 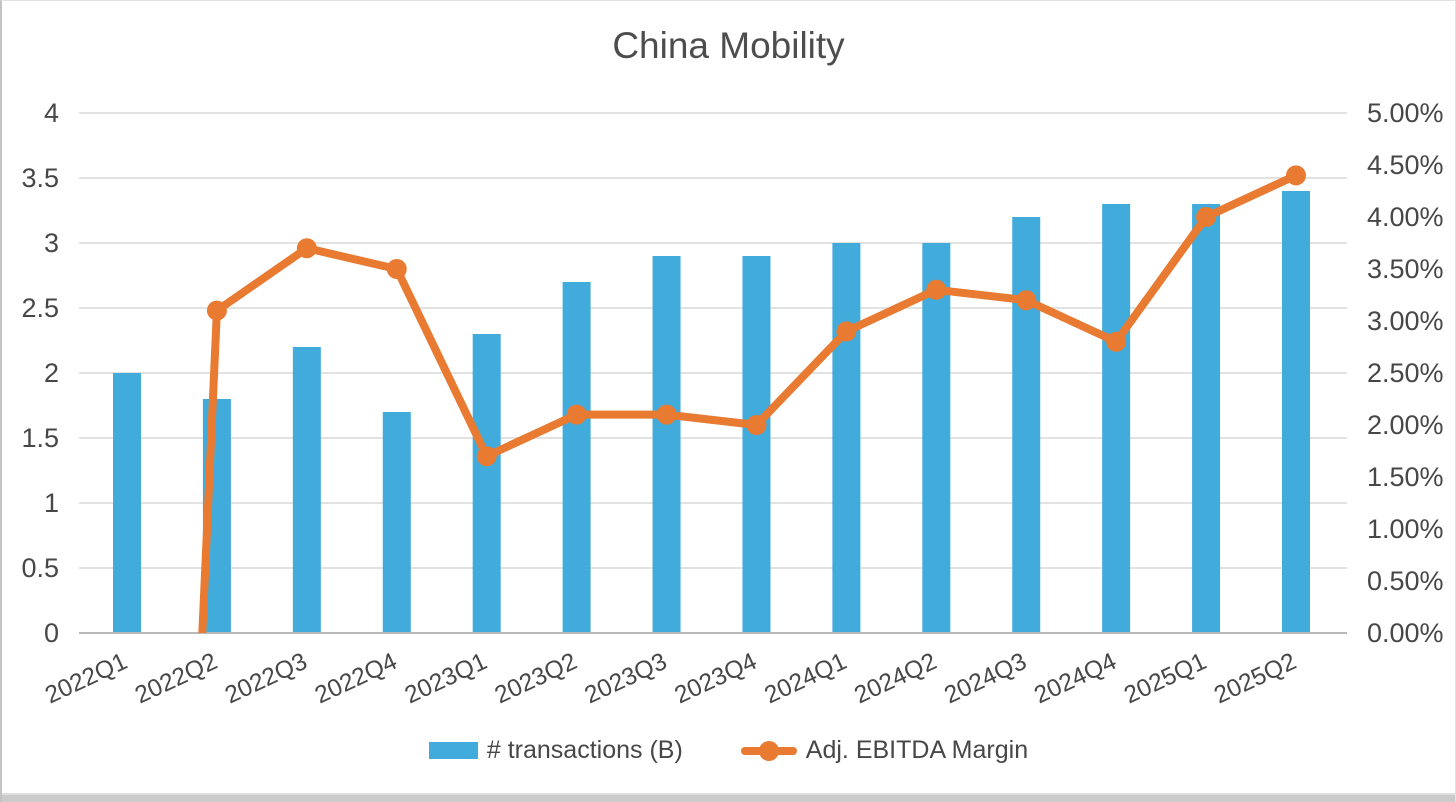 What do you see at coordinates (51, 503) in the screenshot?
I see `left-axis-tick-label: 1` at bounding box center [51, 503].